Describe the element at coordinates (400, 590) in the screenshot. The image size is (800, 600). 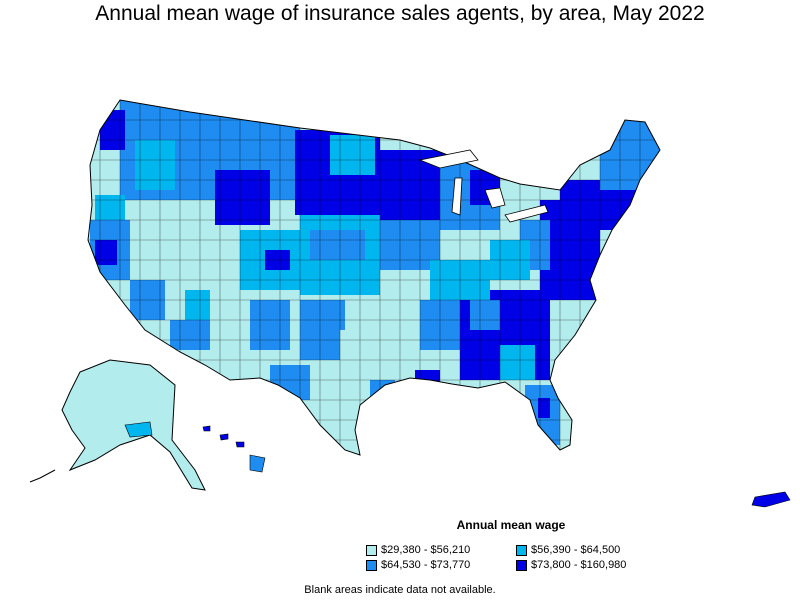
I see `footnote: Blank areas indicate data not available.` at that location.